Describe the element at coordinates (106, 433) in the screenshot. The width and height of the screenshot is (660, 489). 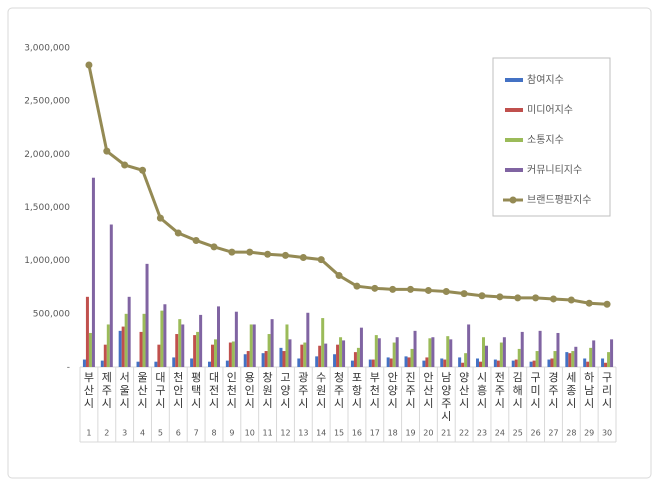
I see `rank-label: 2` at that location.